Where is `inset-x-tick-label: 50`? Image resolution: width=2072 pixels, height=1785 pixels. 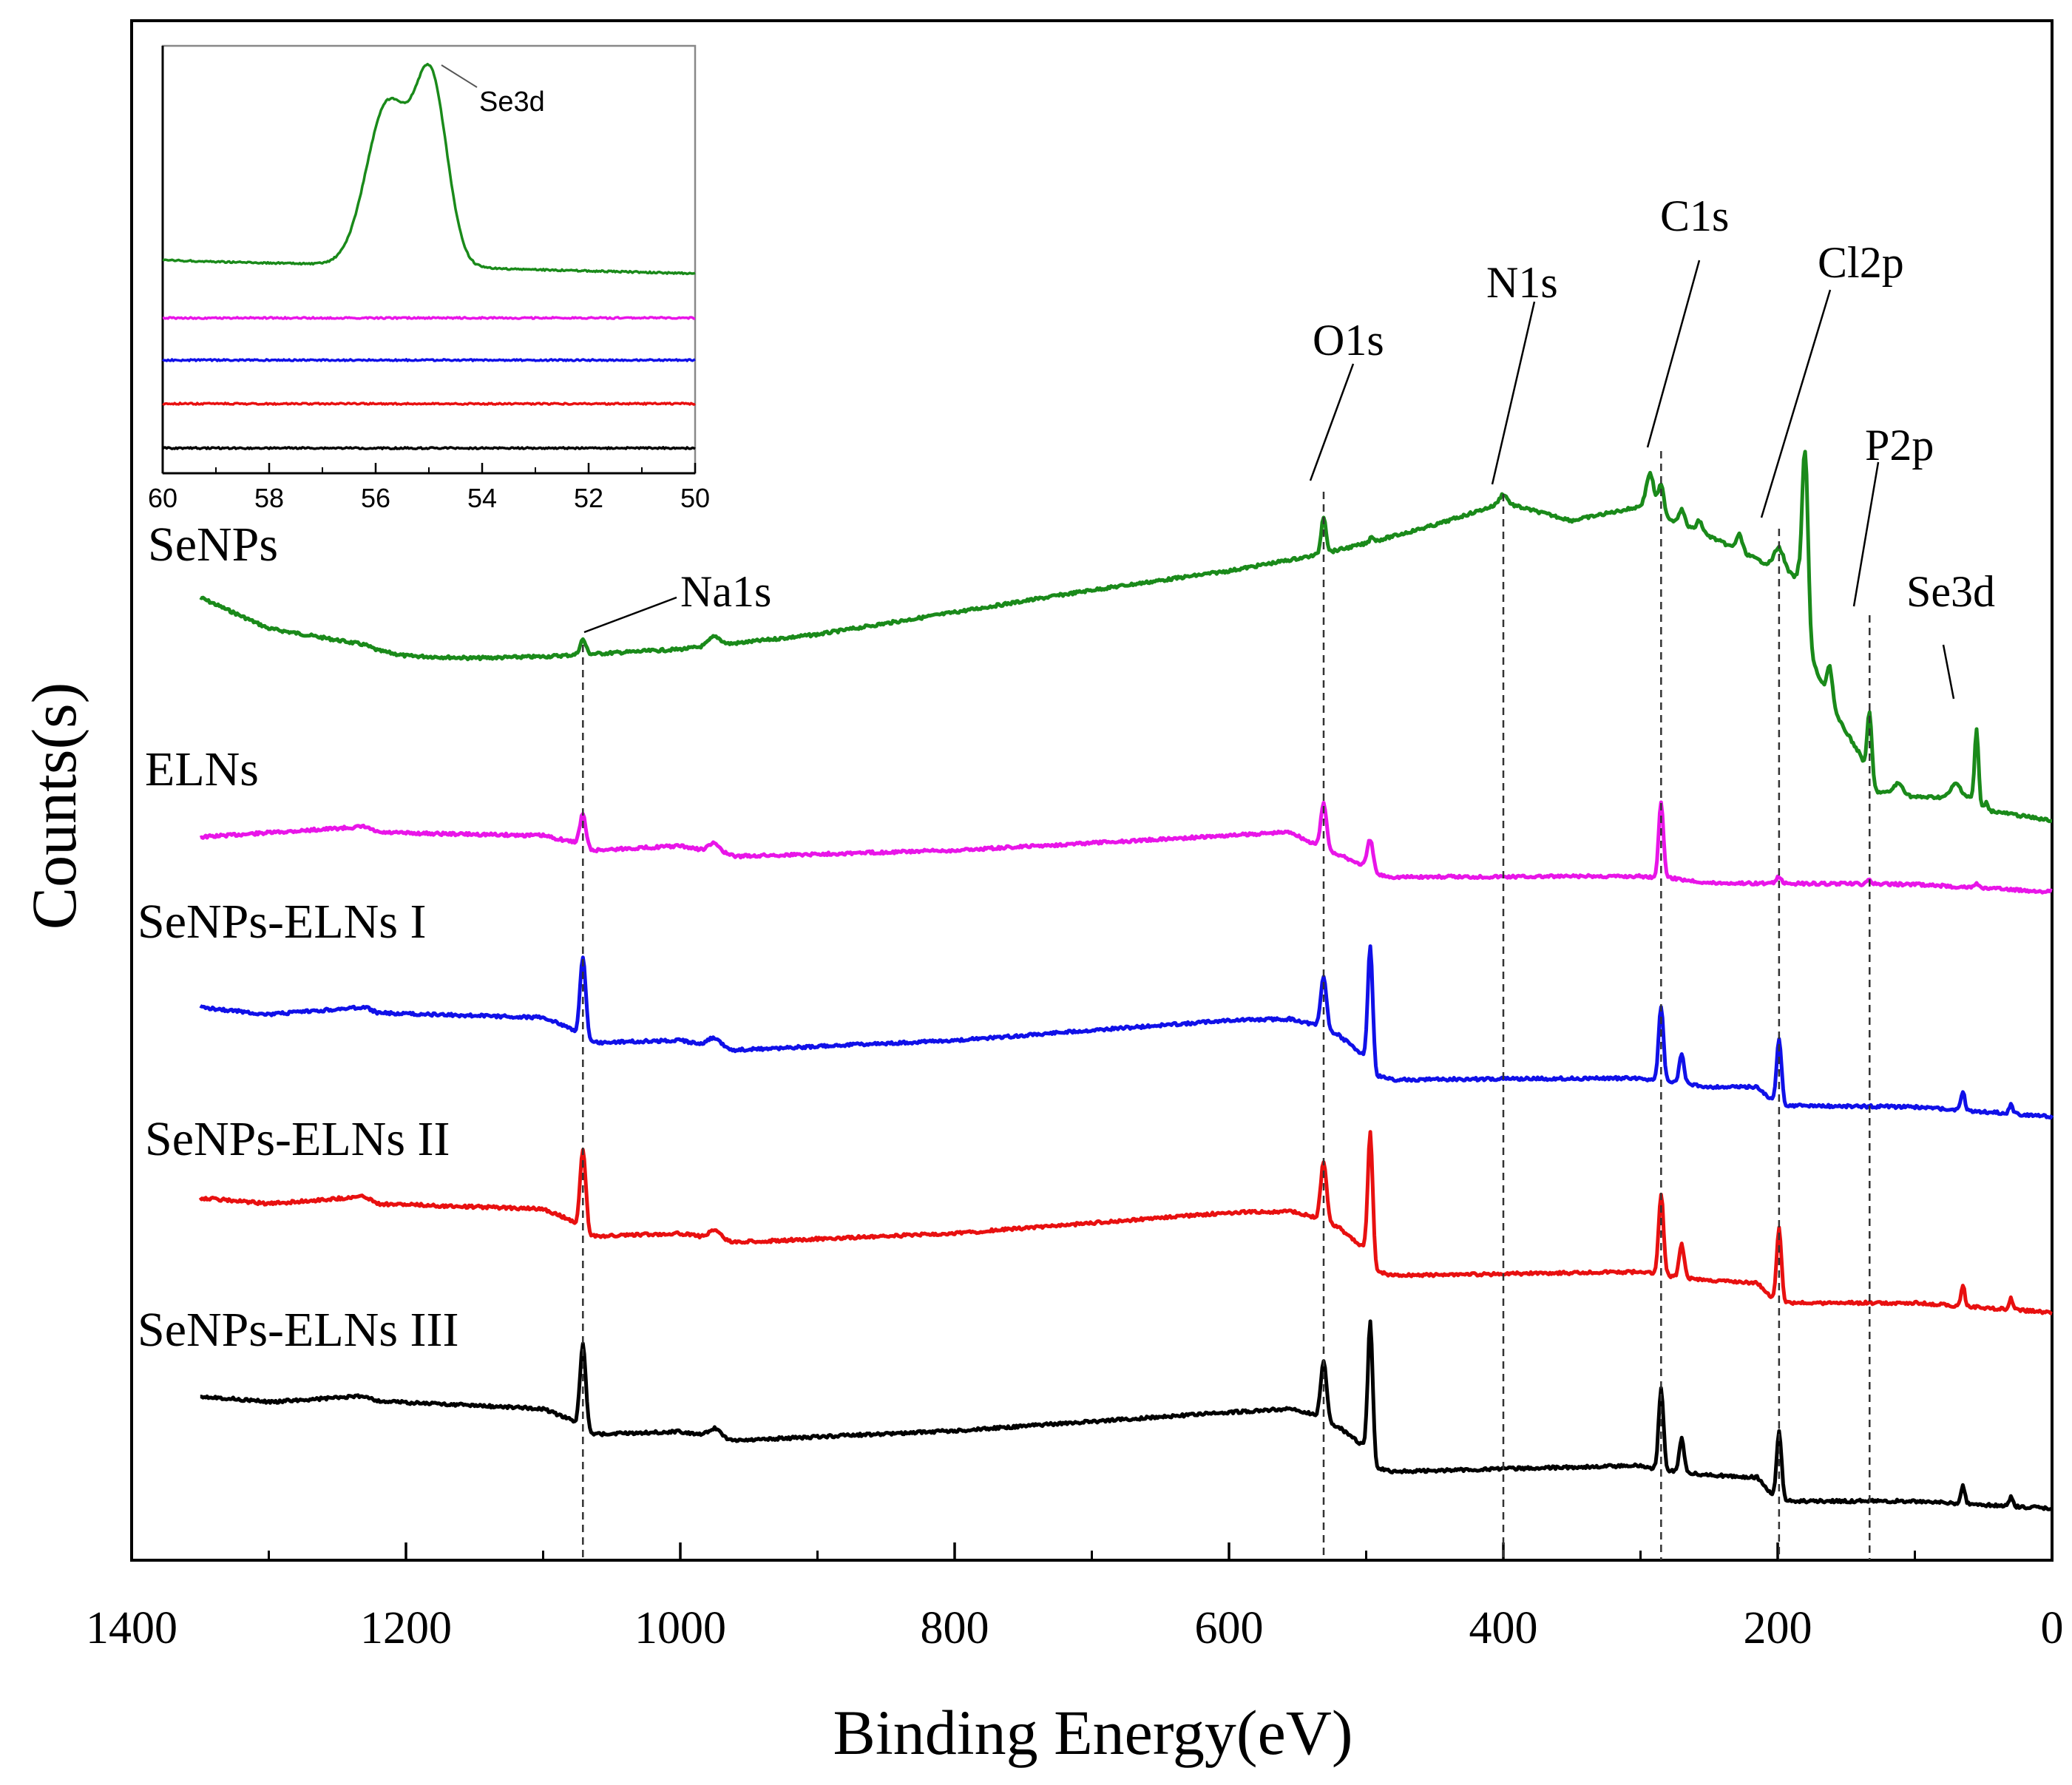
inset-x-tick-label: 50 is located at coordinates (695, 498).